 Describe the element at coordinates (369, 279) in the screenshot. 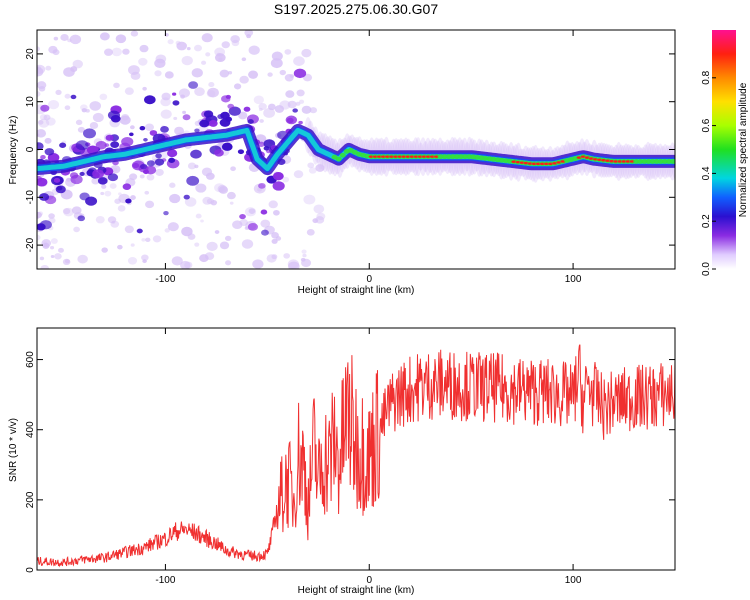

I see `heatmap-x-tick-label: 0` at that location.